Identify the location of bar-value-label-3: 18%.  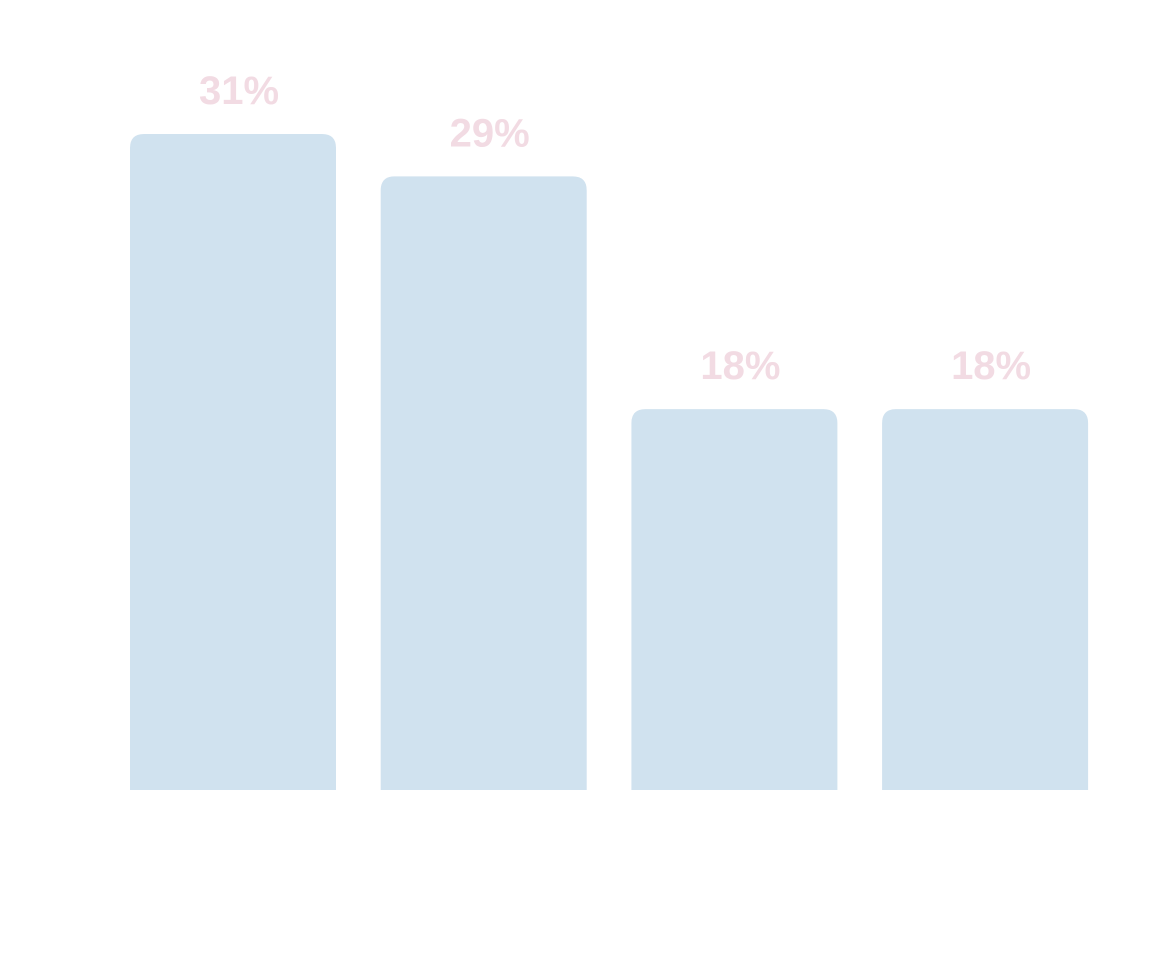
(740, 366).